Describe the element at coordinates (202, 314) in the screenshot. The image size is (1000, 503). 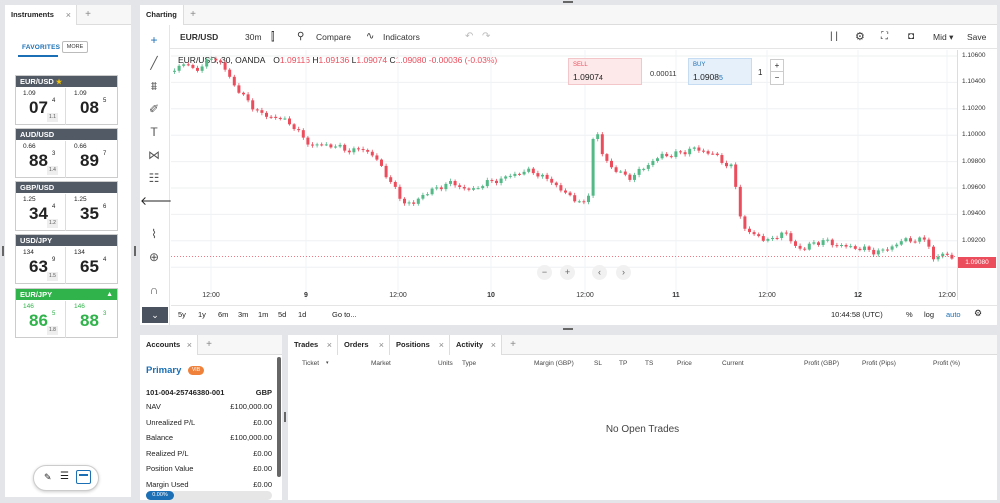
I see `range-1y: 1y` at that location.